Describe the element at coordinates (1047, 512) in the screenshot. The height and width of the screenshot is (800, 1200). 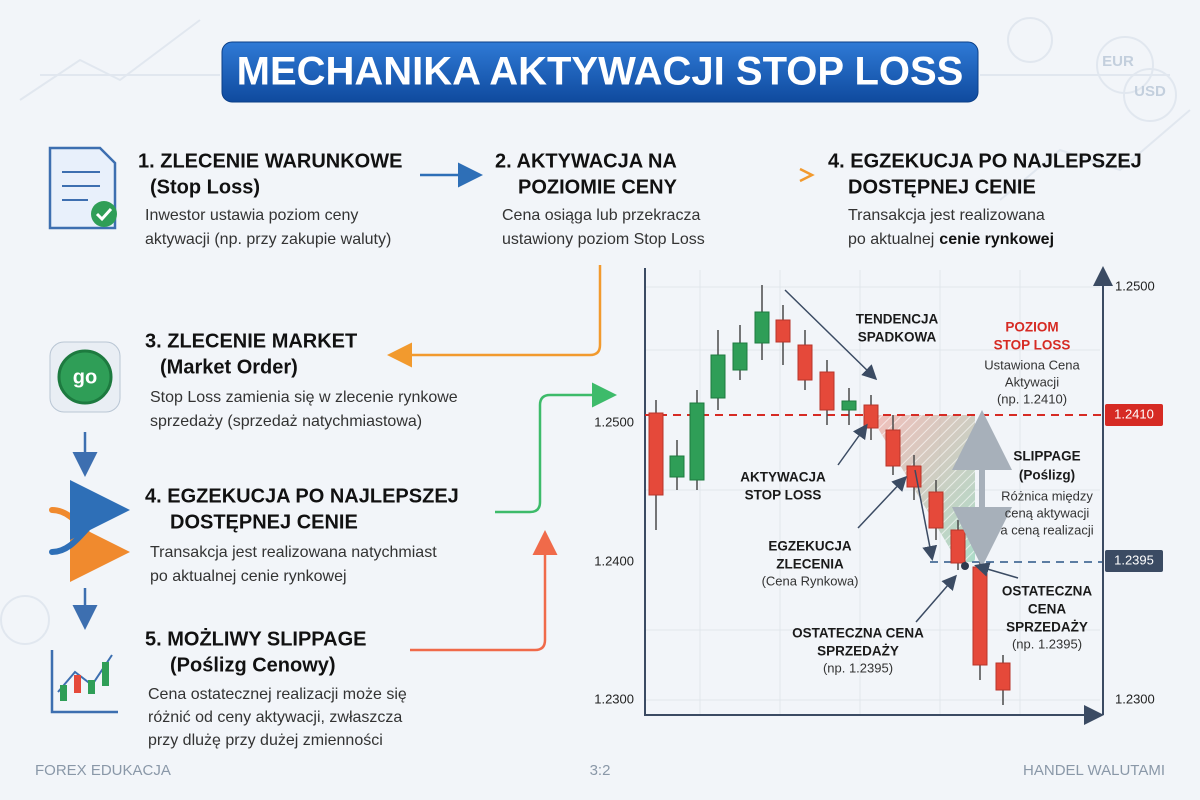
I see `chart-annotation: ceną aktywacji` at that location.